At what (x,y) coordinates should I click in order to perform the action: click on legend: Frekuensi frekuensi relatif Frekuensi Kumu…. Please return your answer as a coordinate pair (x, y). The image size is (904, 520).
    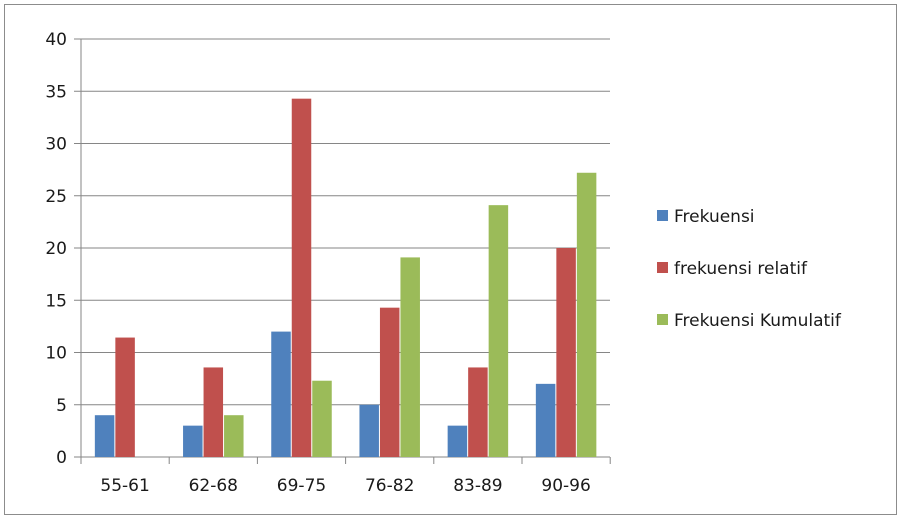
    Looking at the image, I should click on (749, 269).